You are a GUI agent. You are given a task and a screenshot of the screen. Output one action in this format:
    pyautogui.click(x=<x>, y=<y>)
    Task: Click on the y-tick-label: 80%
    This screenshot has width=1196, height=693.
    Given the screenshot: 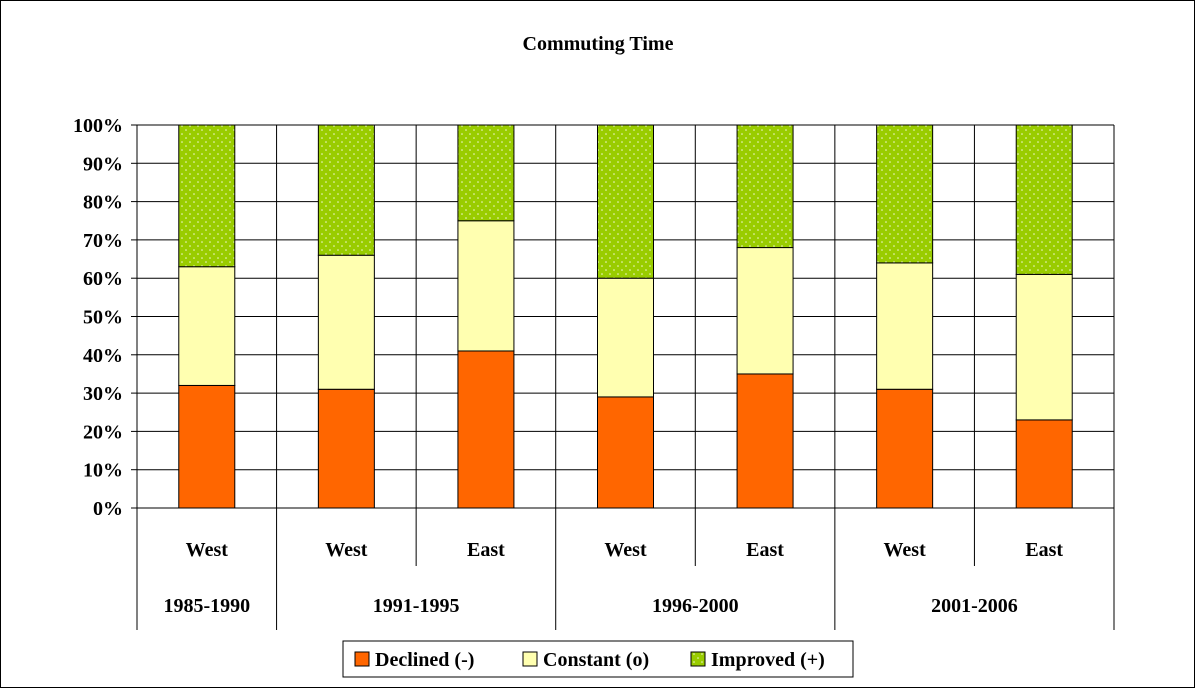 What is the action you would take?
    pyautogui.click(x=103, y=203)
    